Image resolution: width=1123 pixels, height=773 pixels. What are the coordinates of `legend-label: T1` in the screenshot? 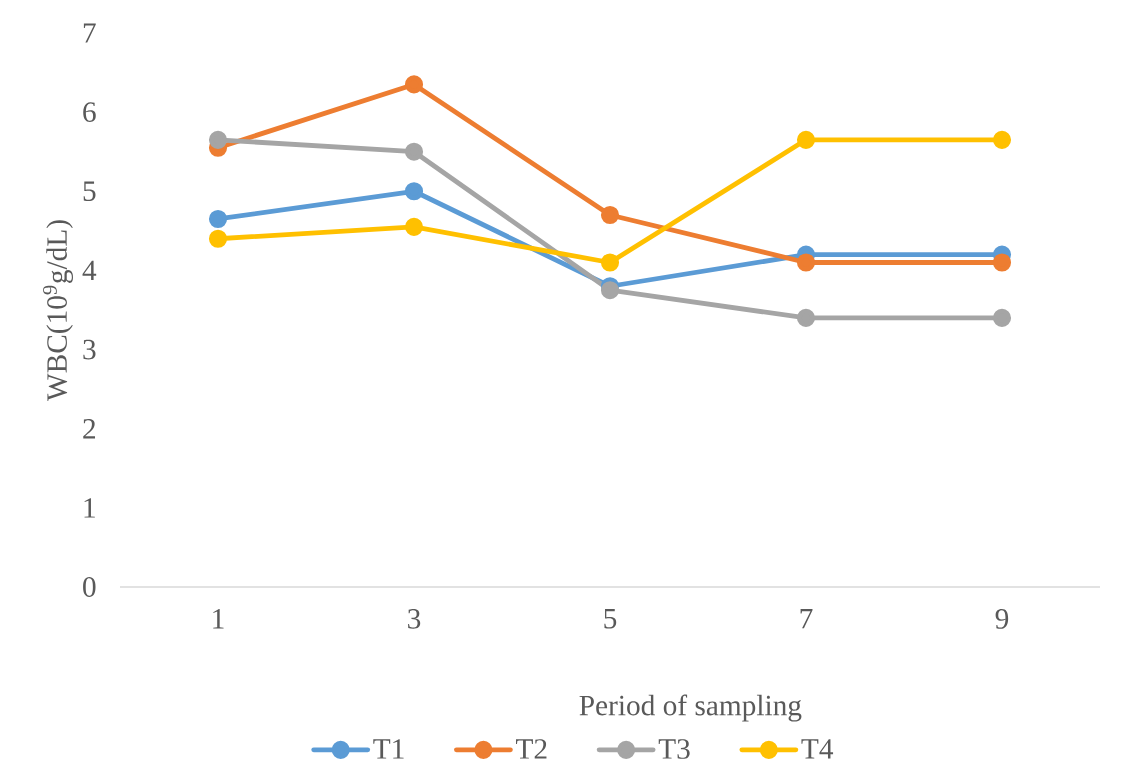 It's located at (388, 749).